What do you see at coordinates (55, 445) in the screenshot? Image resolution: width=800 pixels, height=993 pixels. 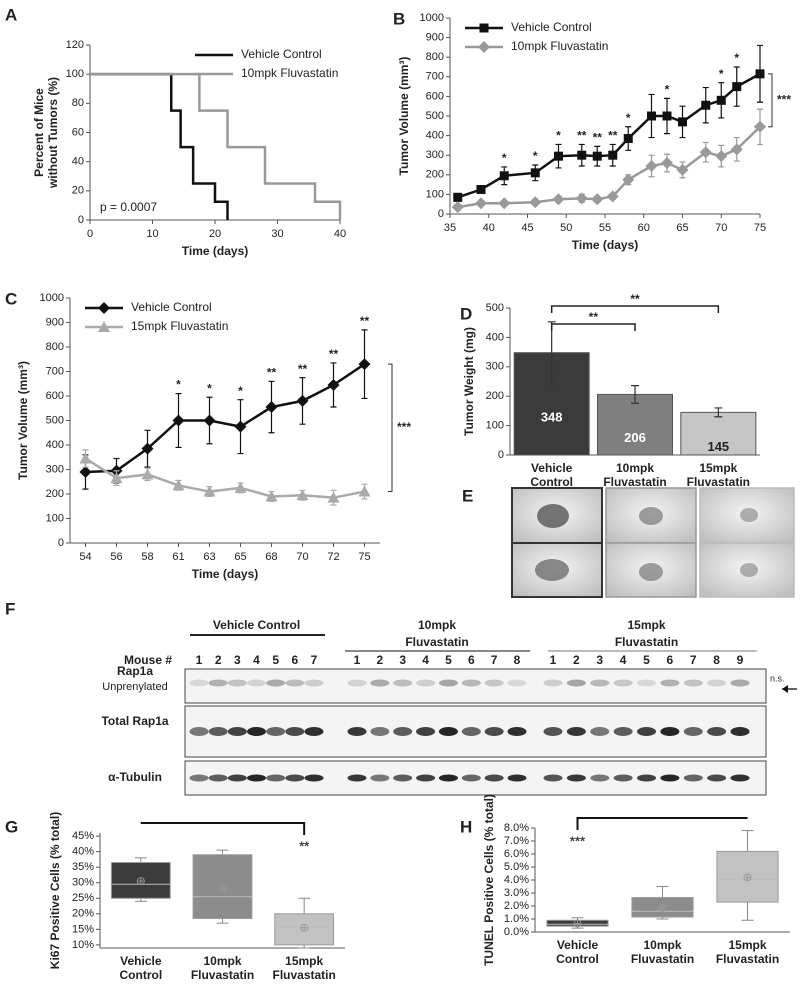 I see `y-tick-label: 400` at bounding box center [55, 445].